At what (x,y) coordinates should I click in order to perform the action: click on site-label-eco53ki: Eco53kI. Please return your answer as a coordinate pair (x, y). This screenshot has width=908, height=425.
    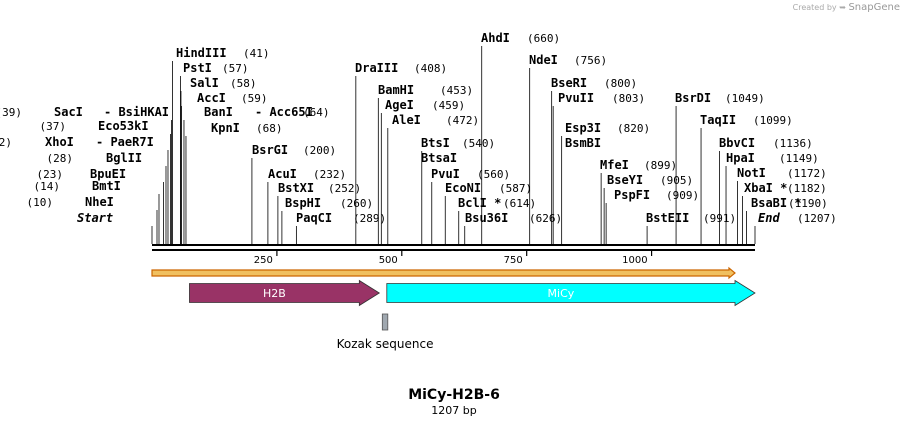
    Looking at the image, I should click on (123, 126).